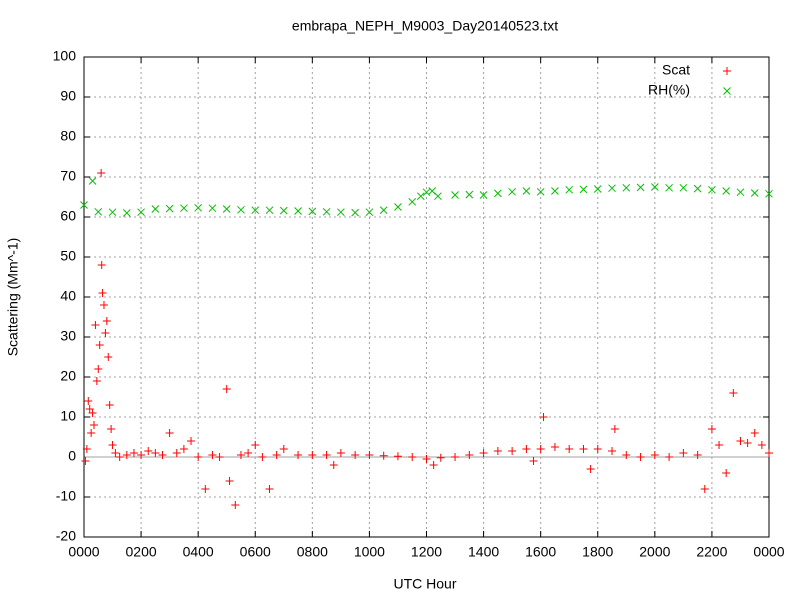 The height and width of the screenshot is (600, 800). Describe the element at coordinates (483, 552) in the screenshot. I see `x-tick-label: 1400` at that location.